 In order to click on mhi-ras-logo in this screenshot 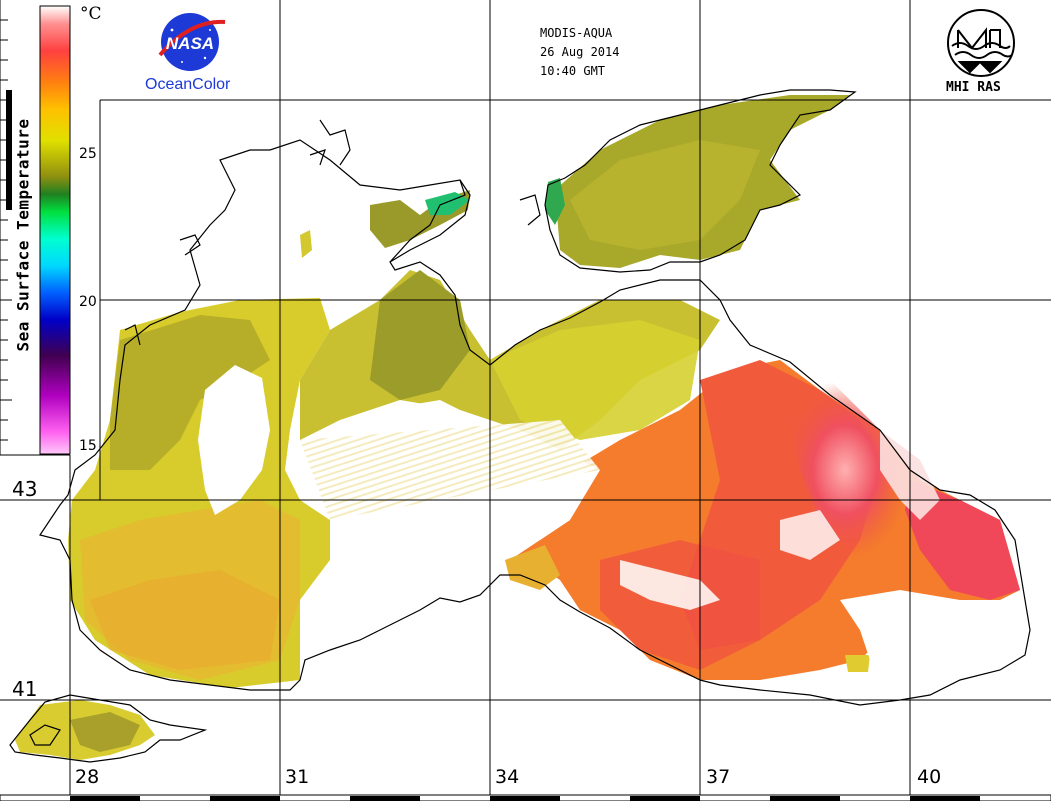, I will do `click(981, 43)`.